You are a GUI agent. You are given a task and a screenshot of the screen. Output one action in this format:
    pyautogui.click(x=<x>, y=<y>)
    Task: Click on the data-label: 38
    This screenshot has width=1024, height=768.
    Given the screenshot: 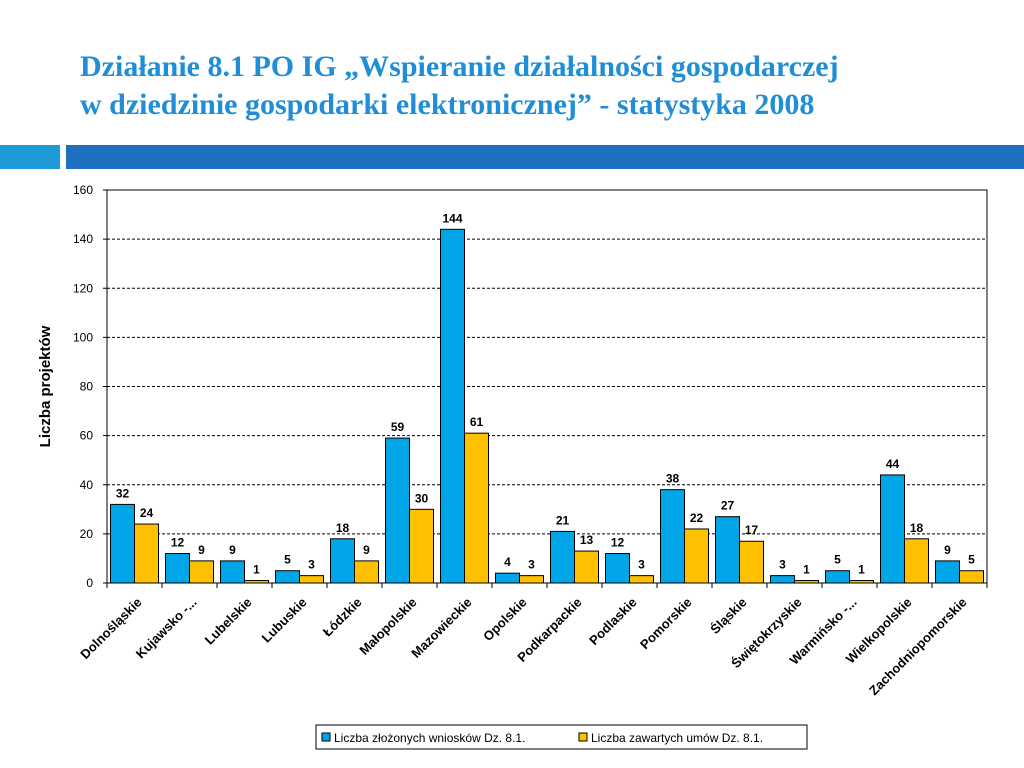 What is the action you would take?
    pyautogui.click(x=673, y=479)
    